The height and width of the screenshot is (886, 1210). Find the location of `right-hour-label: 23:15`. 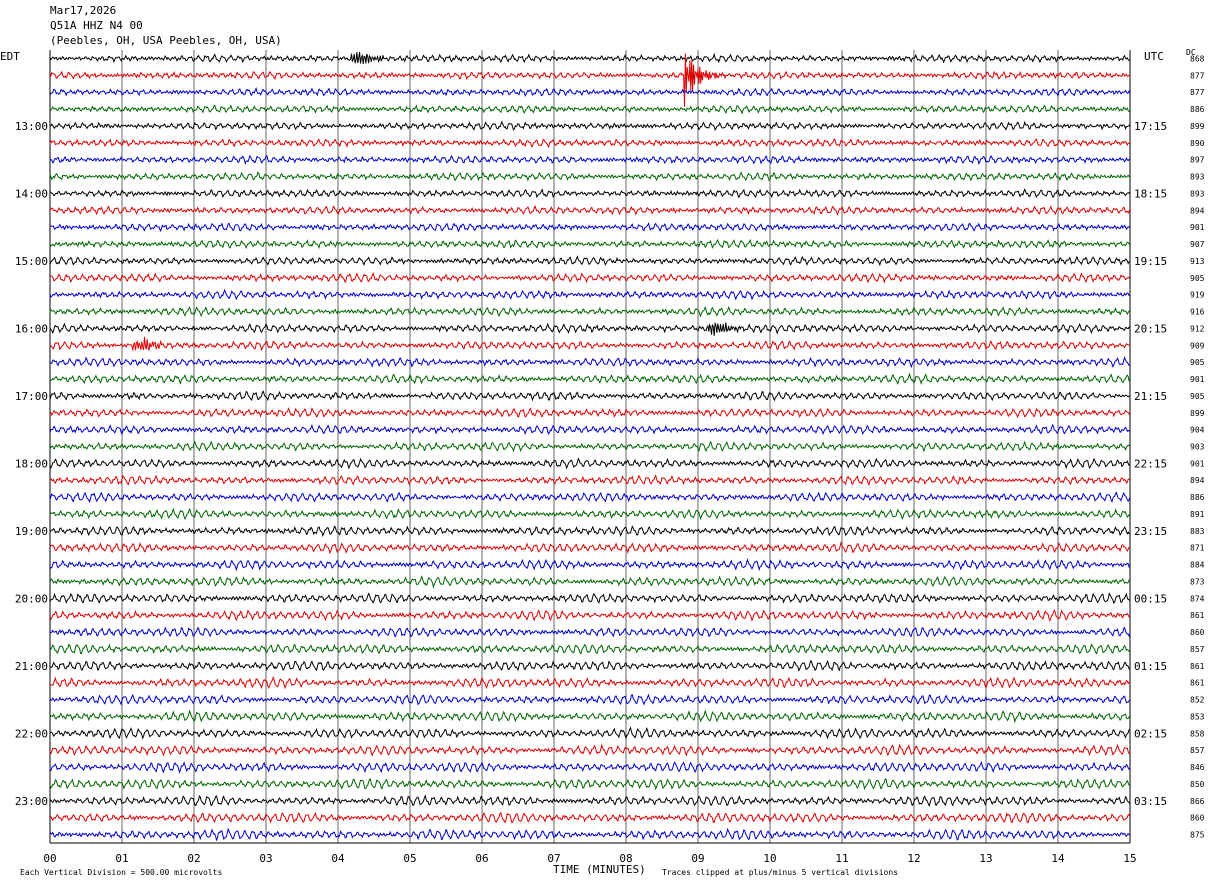

right-hour-label: 23:15 is located at coordinates (1150, 531).